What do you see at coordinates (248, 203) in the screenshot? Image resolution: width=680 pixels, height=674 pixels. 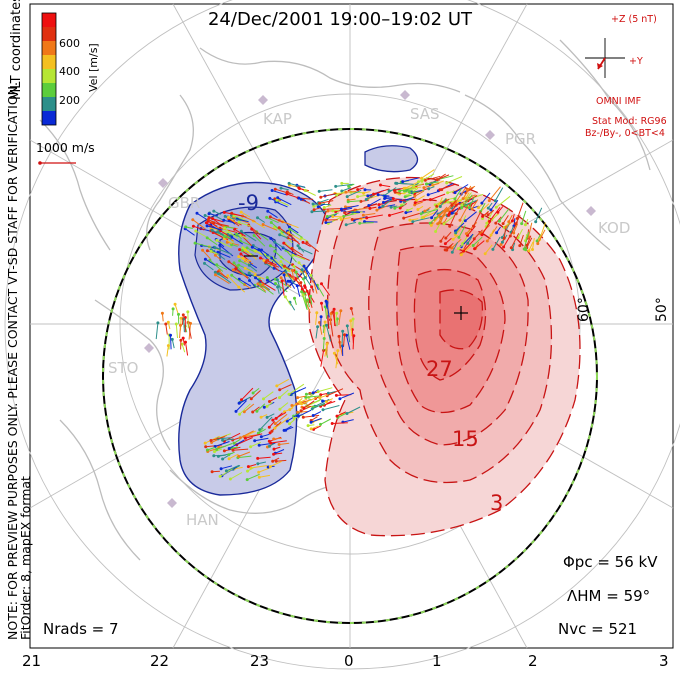 I see `contour-label-neg9: -9` at bounding box center [248, 203].